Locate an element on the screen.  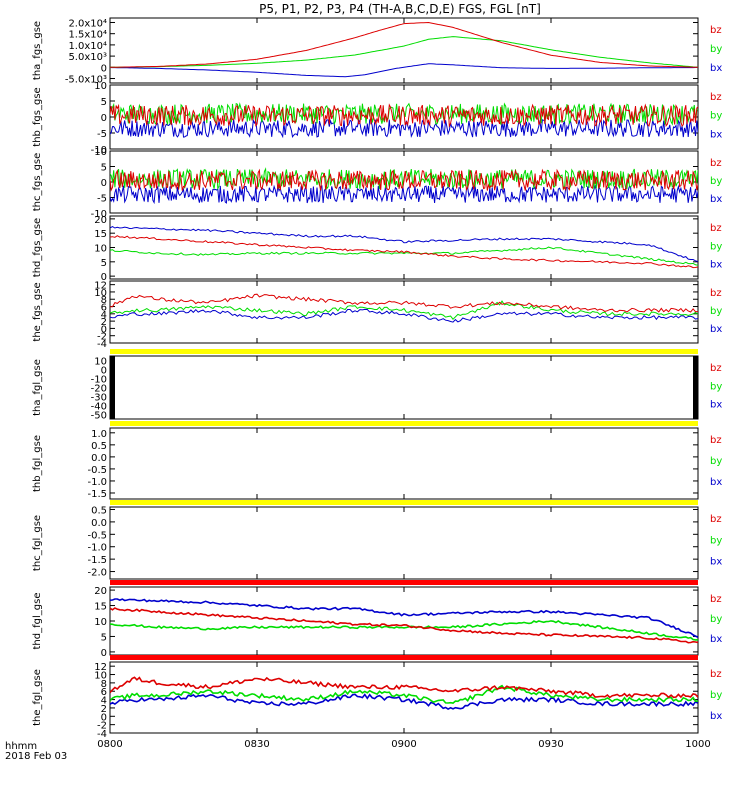
y-axis-label: thb_fgl_gse is located at coordinates (37, 463).